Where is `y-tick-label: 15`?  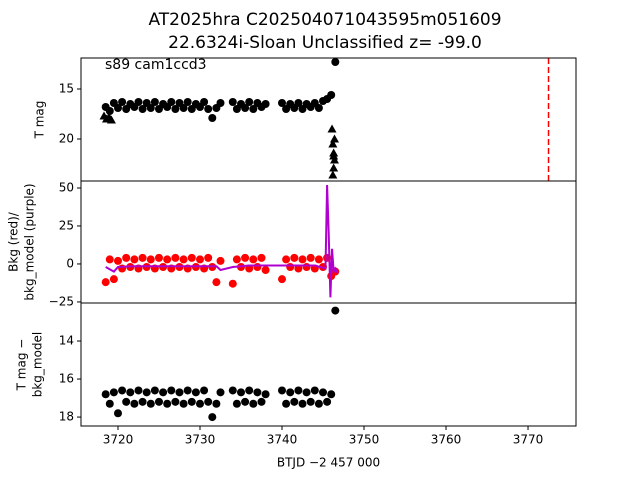 y-tick-label: 15 is located at coordinates (66, 89).